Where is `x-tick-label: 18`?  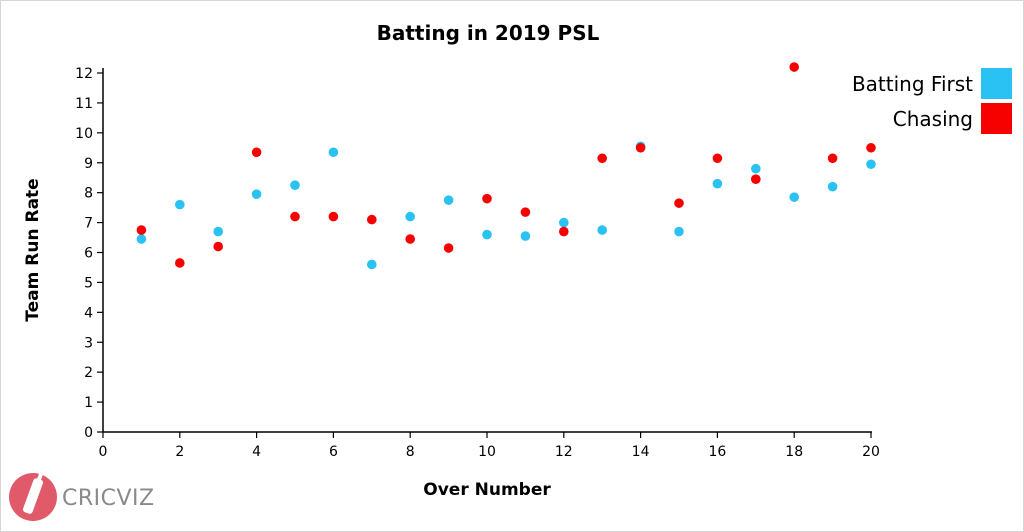 x-tick-label: 18 is located at coordinates (794, 452).